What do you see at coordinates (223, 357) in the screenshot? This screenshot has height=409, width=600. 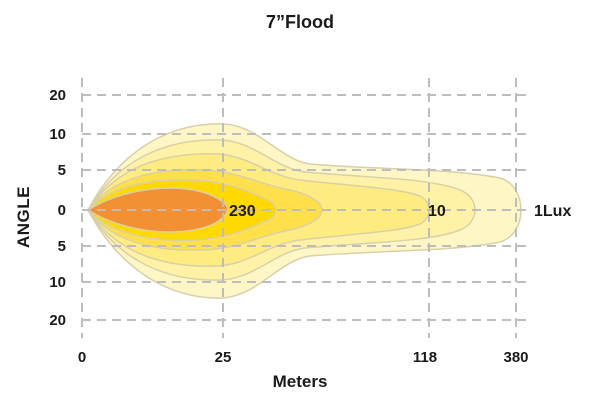 I see `x-tick-label: 25` at bounding box center [223, 357].